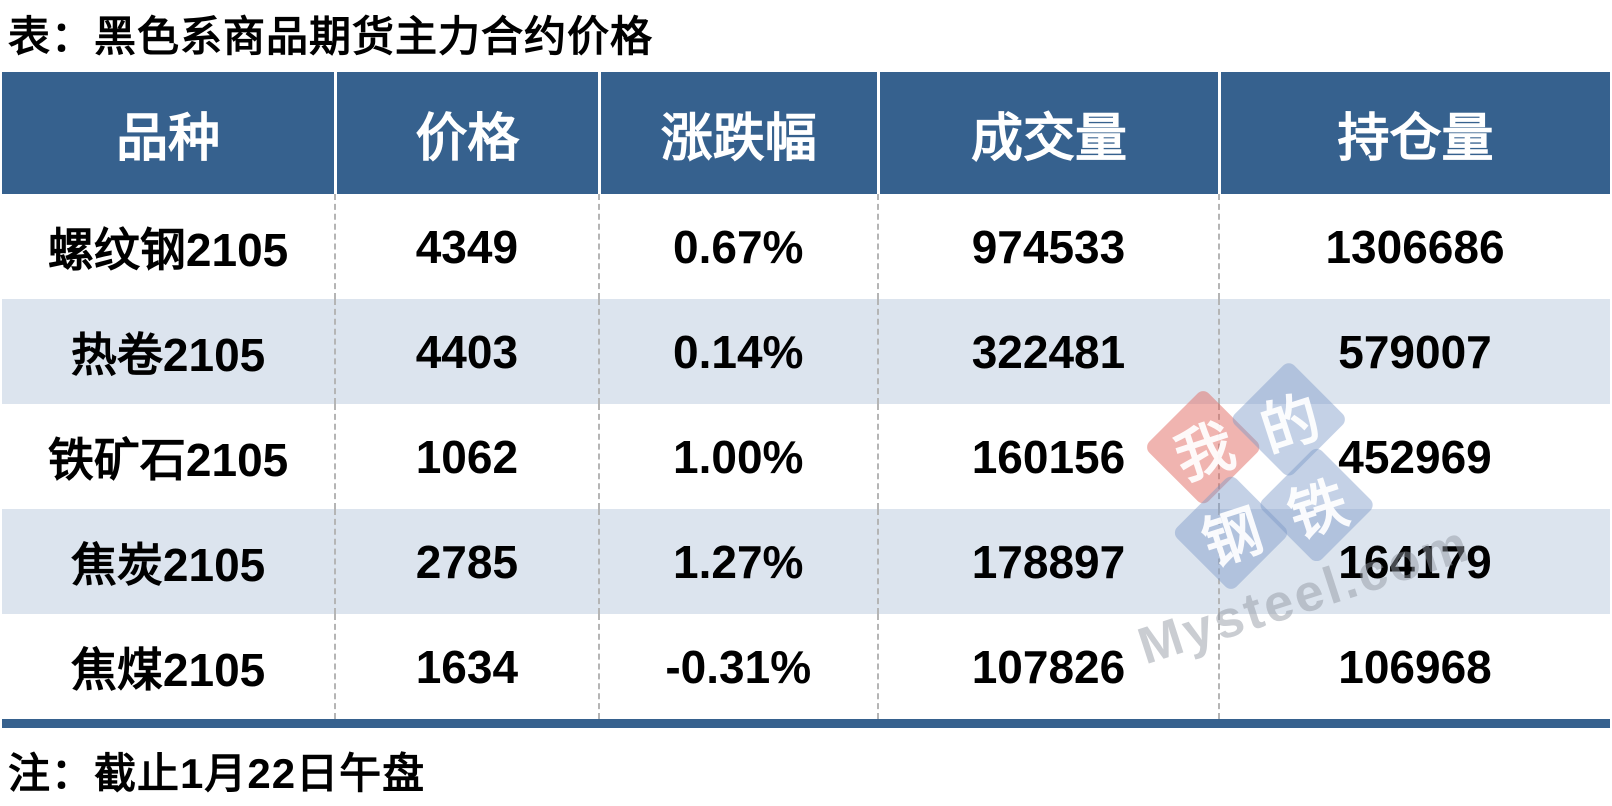  I want to click on variety-cell: 铁矿石2105, so click(168, 459).